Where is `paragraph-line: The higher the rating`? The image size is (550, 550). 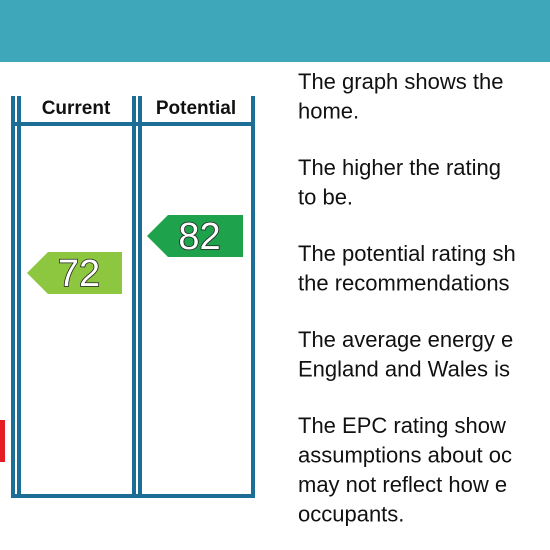
paragraph-line: The higher the rating is located at coordinates (399, 167).